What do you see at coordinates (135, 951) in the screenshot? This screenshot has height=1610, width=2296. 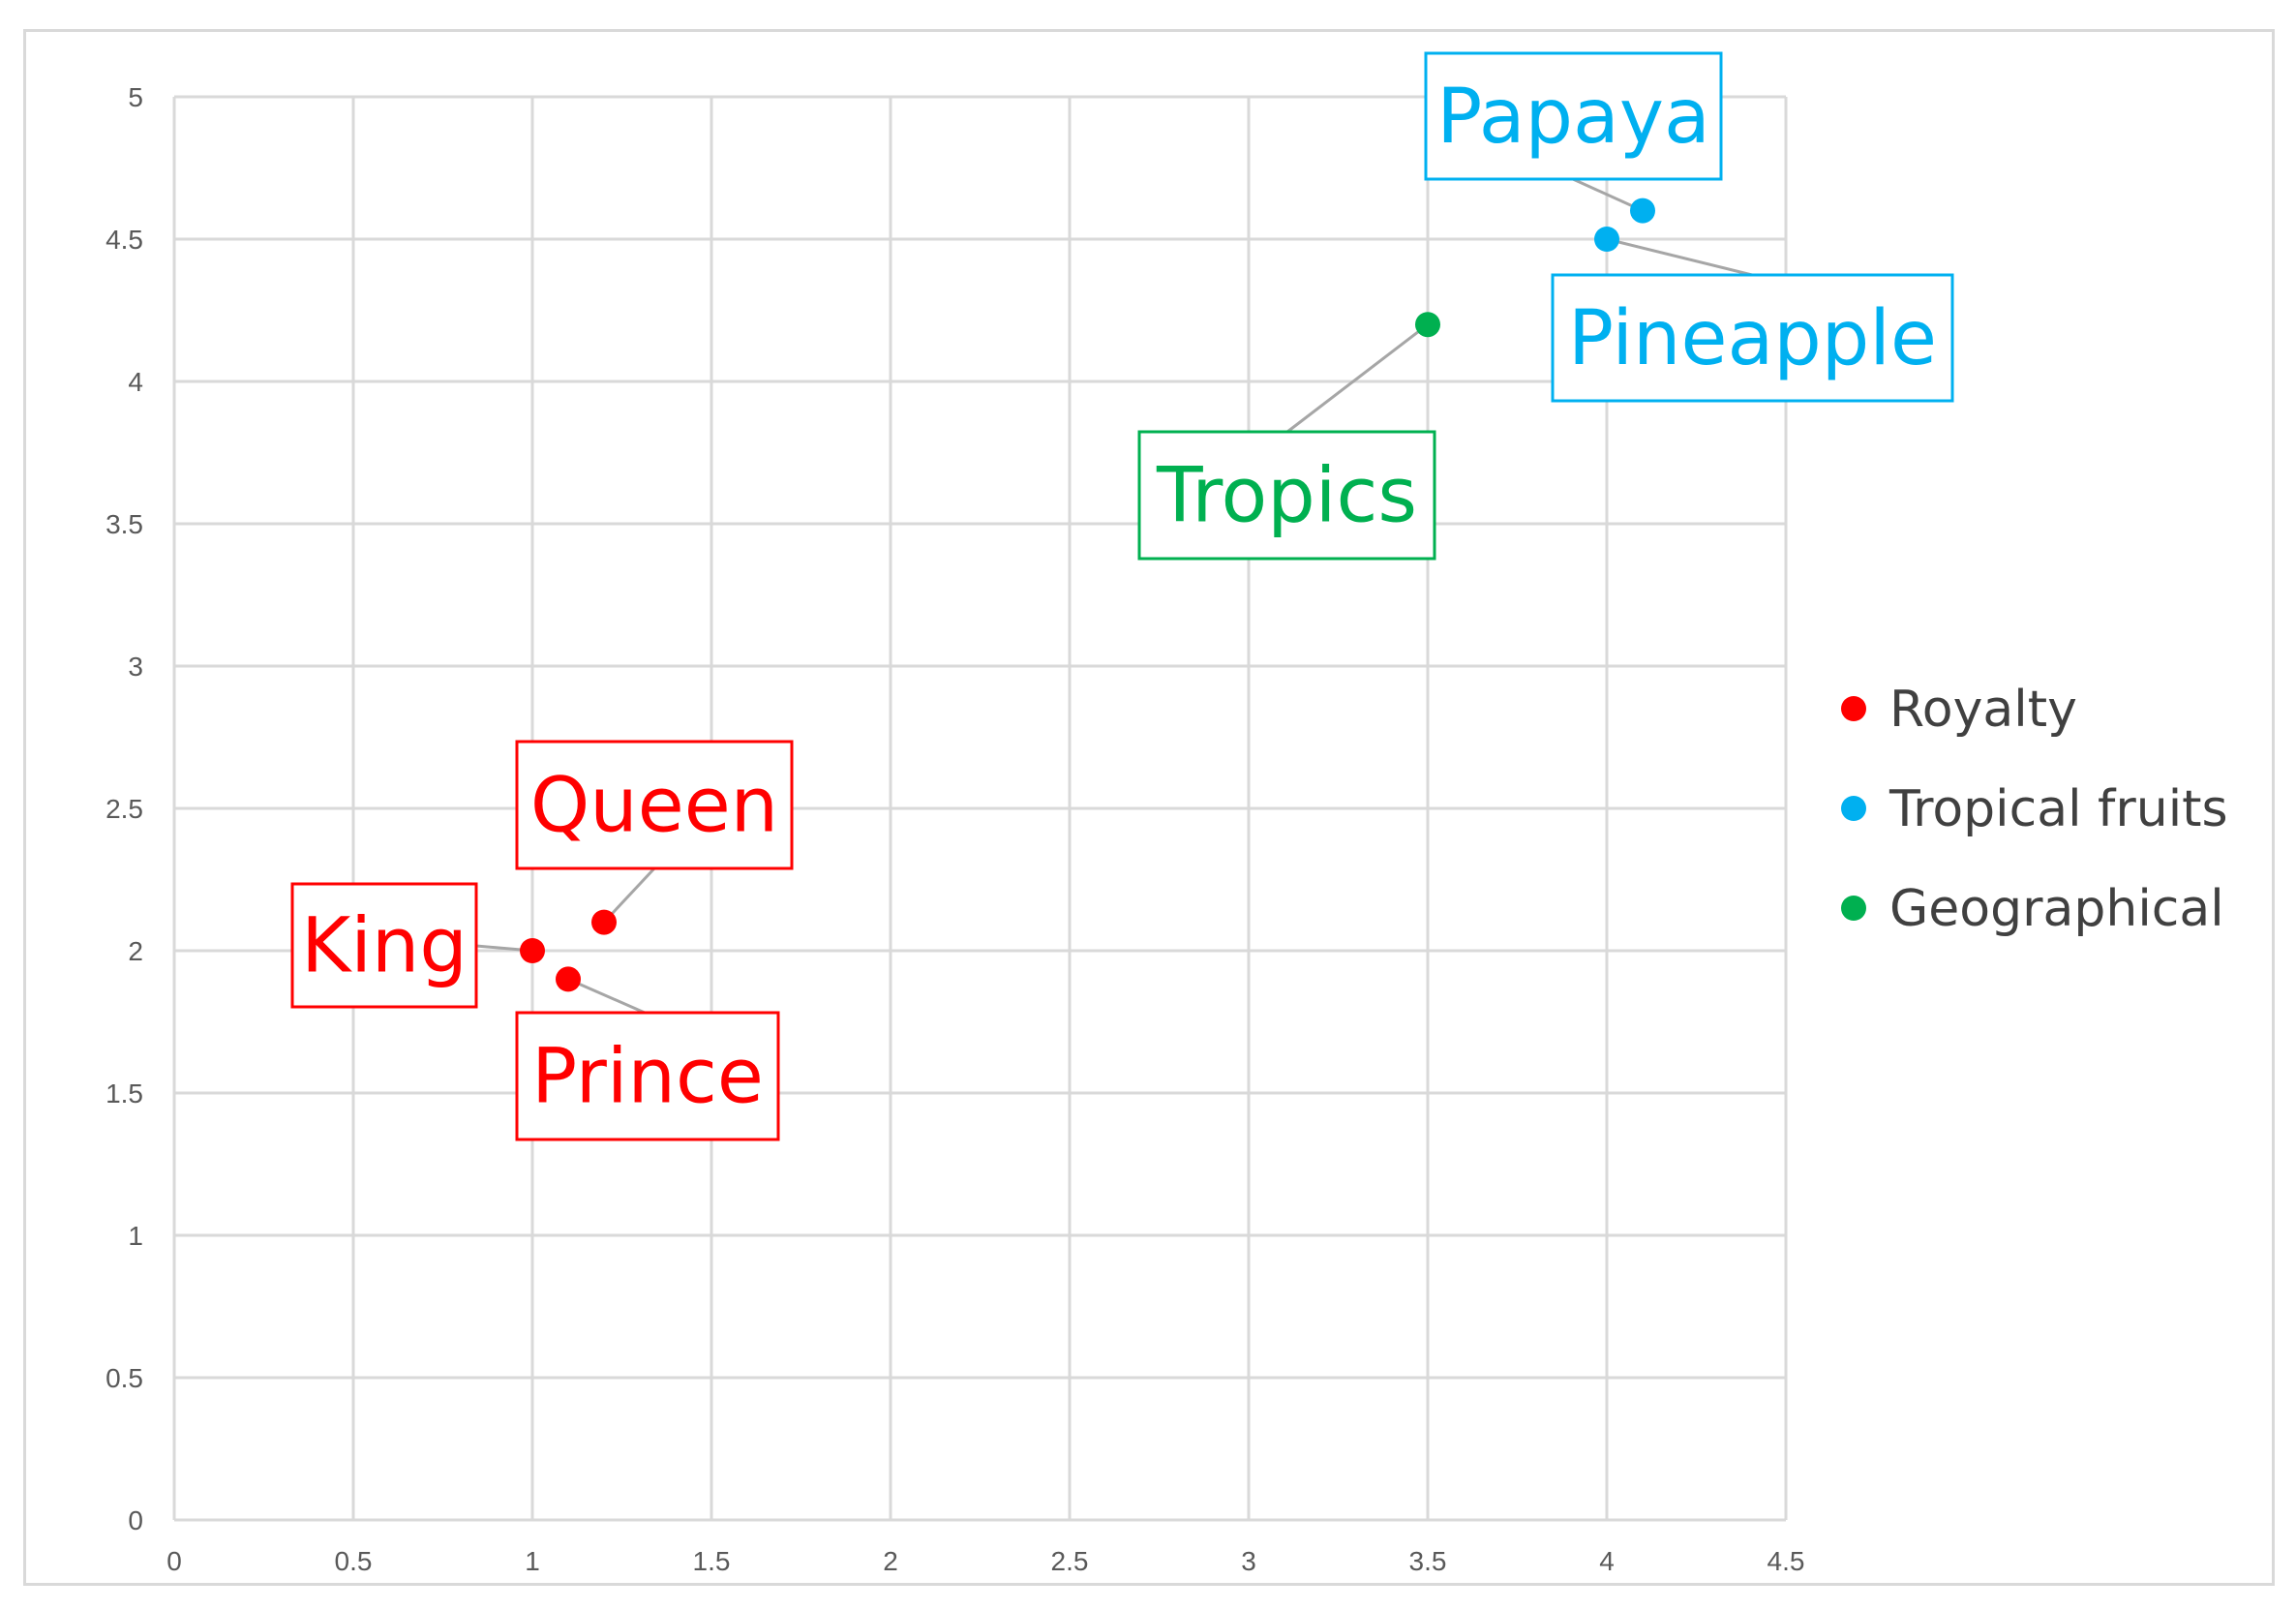 I see `y-tick-label: 2` at bounding box center [135, 951].